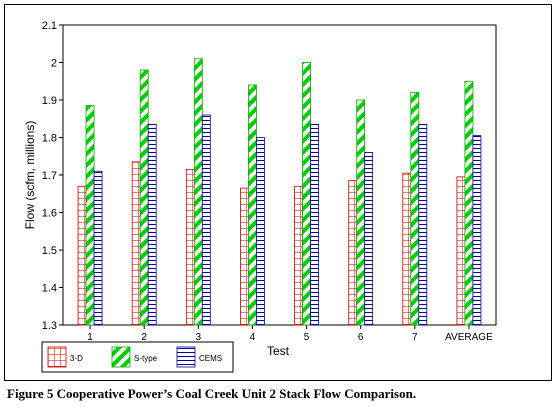 The height and width of the screenshot is (407, 558). What do you see at coordinates (253, 337) in the screenshot?
I see `x-tick-label: 4` at bounding box center [253, 337].